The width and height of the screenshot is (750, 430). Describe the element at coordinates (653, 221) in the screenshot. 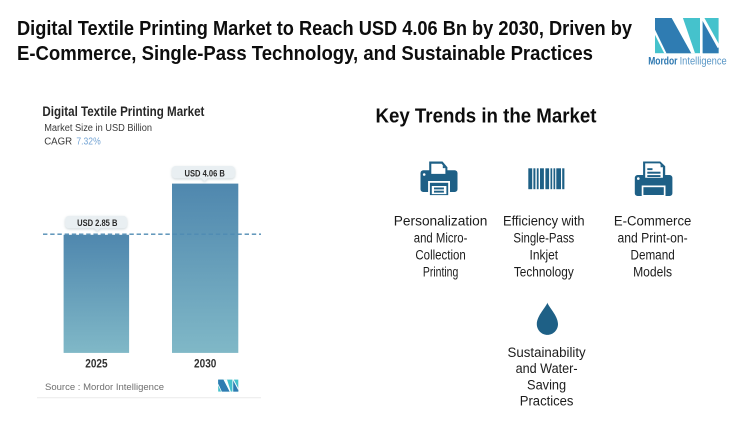

I see `svg-text: E-Commerce` at that location.